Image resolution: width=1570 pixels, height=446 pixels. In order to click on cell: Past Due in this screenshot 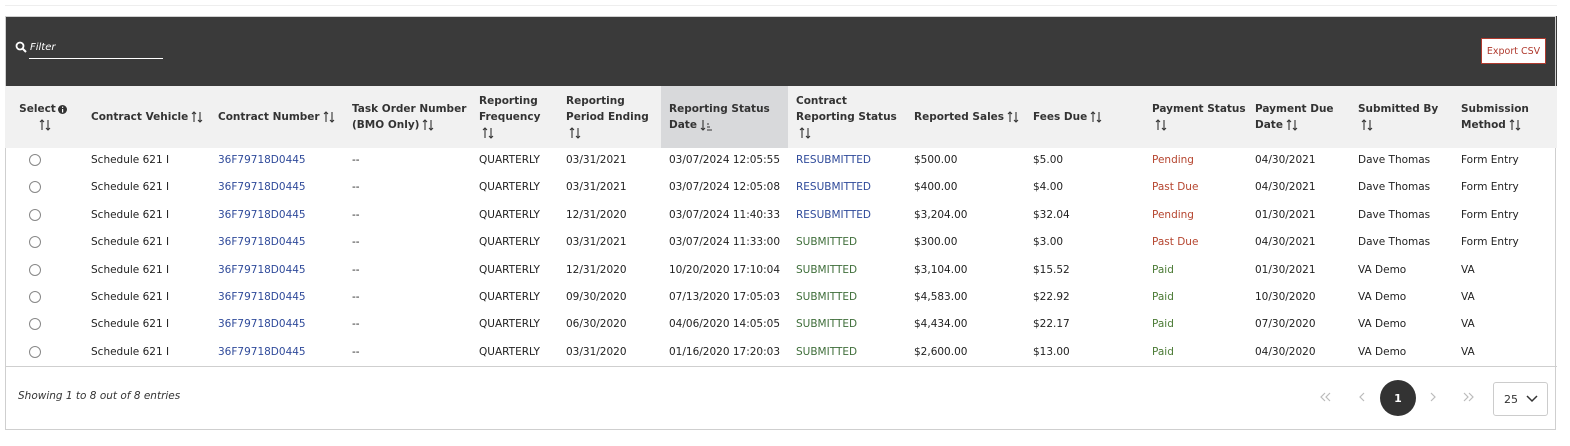, I will do `click(1175, 187)`.